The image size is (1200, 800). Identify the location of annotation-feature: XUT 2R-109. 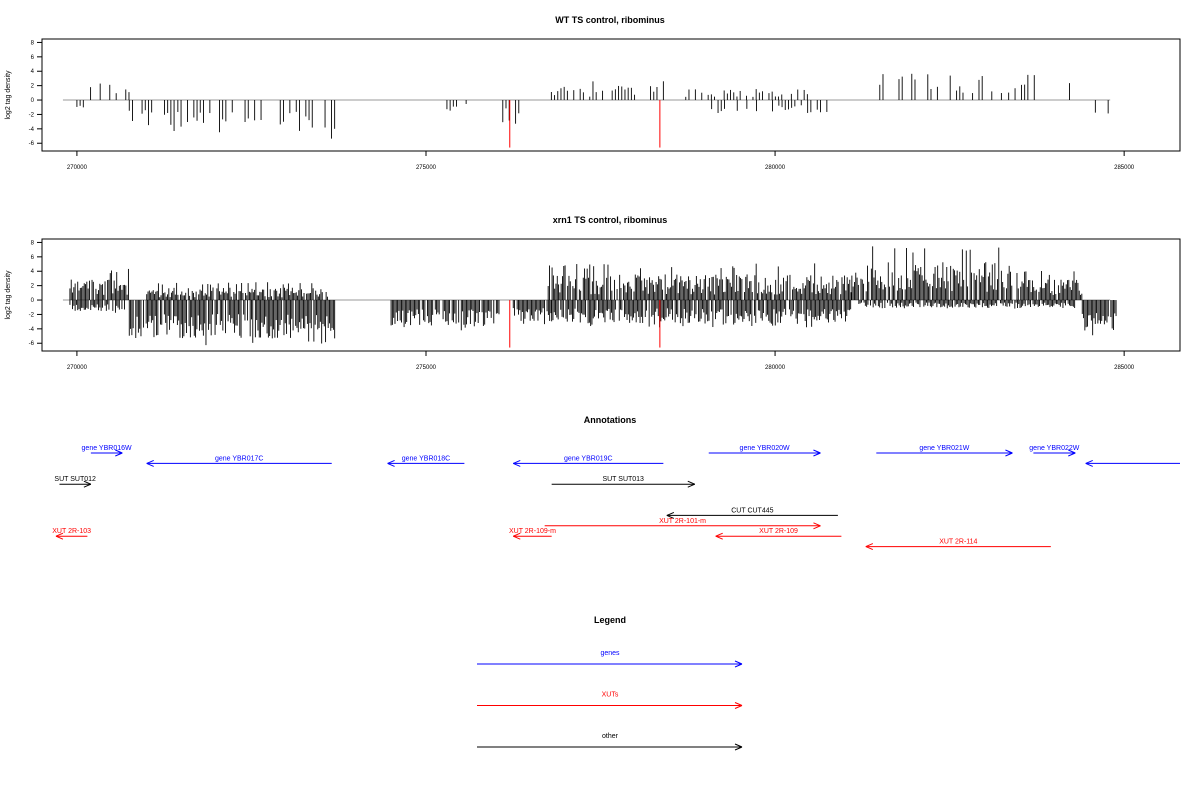
(778, 534).